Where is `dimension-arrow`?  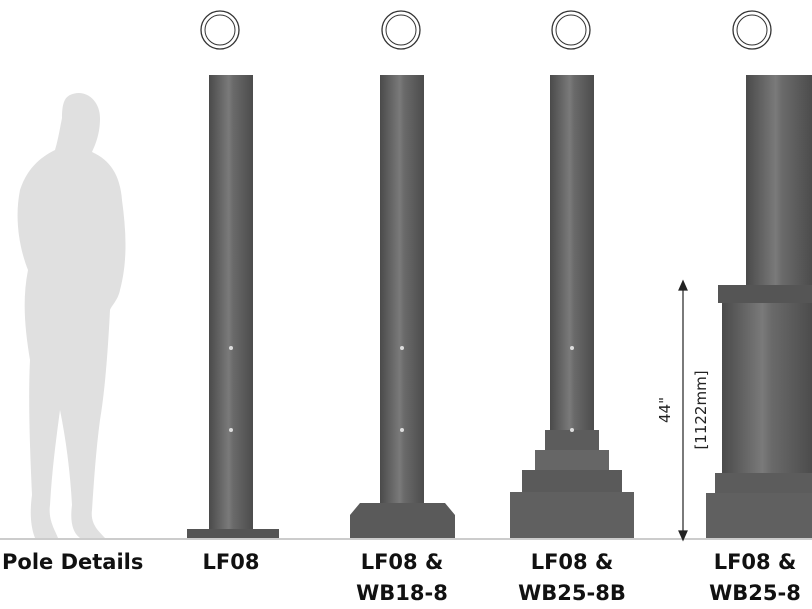
dimension-arrow is located at coordinates (683, 410).